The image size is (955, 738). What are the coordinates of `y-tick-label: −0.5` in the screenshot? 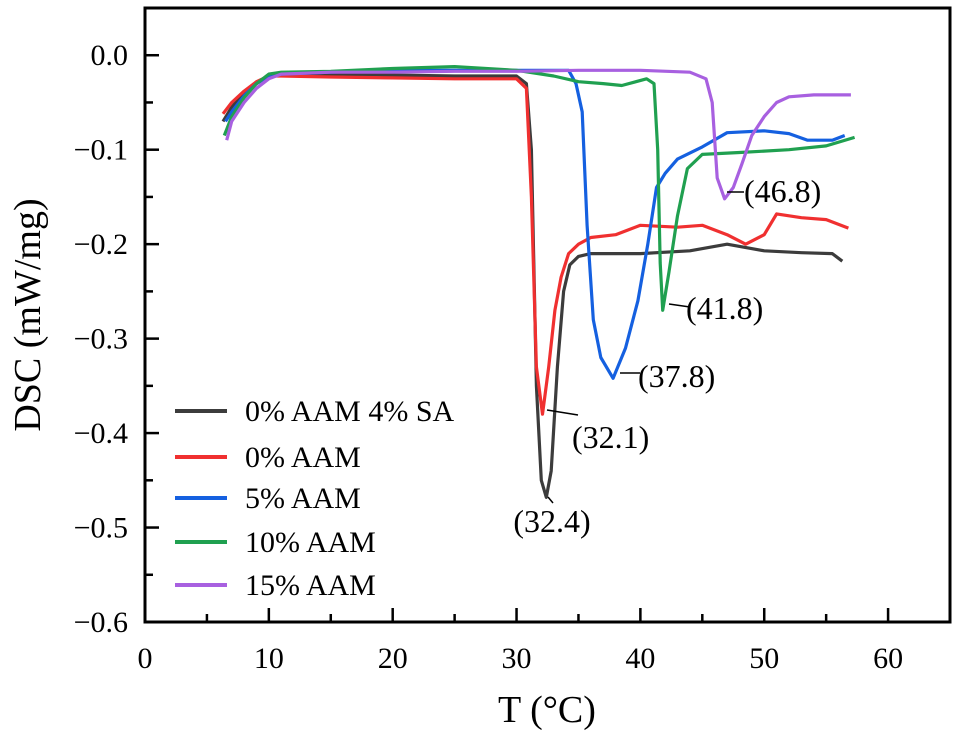 It's located at (101, 528).